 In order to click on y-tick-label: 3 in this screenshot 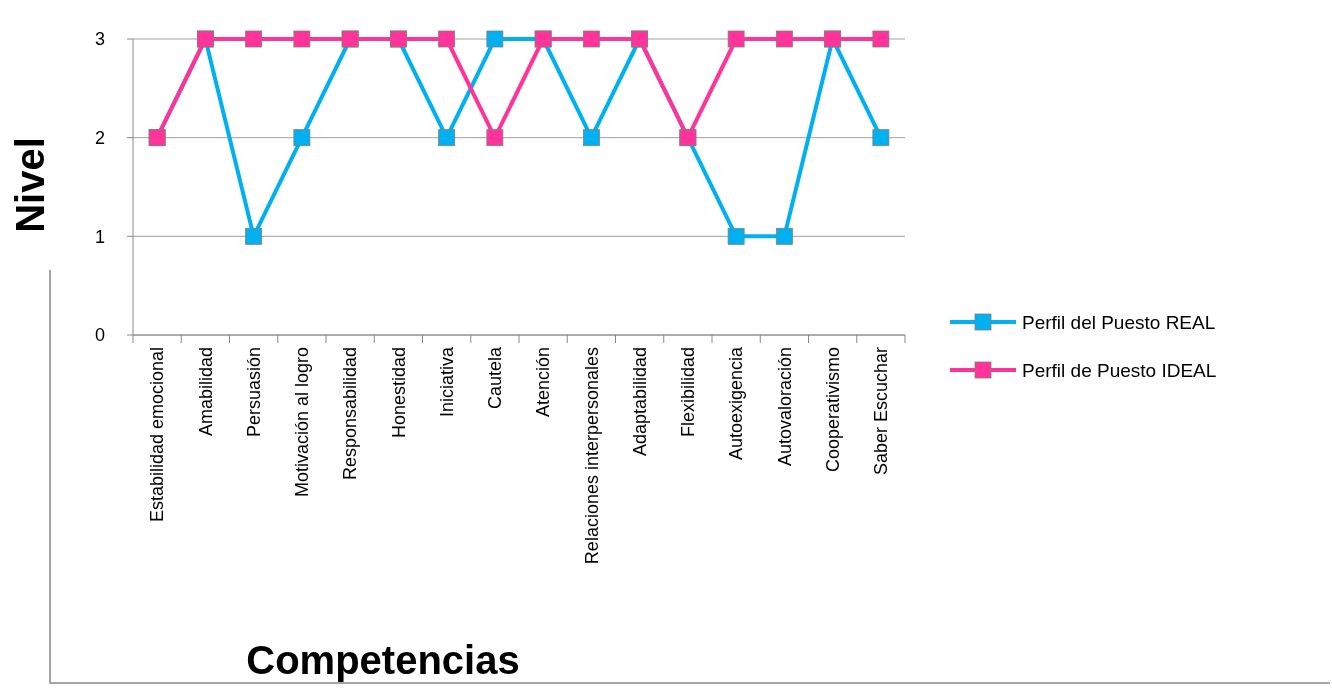, I will do `click(99, 39)`.